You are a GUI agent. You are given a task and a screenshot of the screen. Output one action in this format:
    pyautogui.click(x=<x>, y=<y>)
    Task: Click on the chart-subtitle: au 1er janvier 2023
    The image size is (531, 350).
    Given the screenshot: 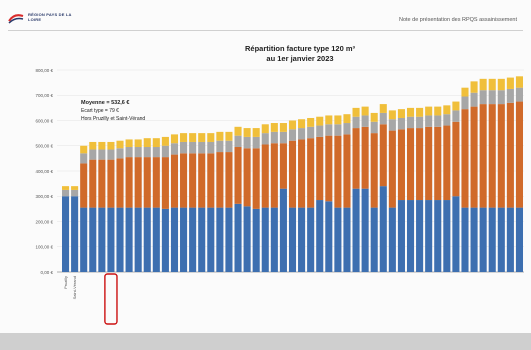 What is the action you would take?
    pyautogui.click(x=300, y=58)
    